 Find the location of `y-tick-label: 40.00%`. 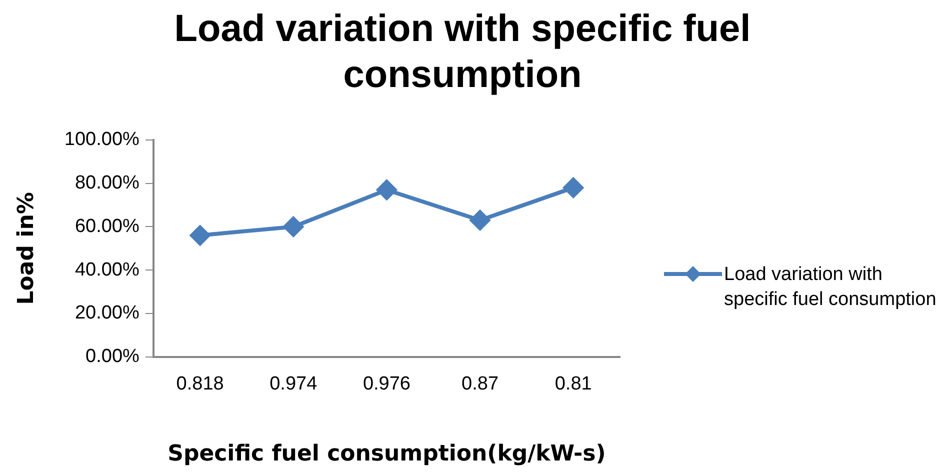

y-tick-label: 40.00% is located at coordinates (107, 269).